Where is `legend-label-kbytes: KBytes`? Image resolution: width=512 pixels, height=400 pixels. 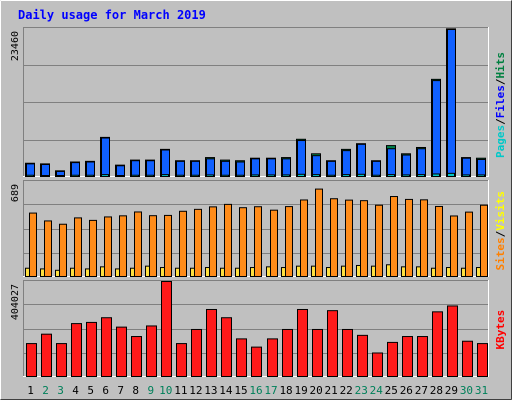 legend-label-kbytes: KBytes is located at coordinates (500, 330).